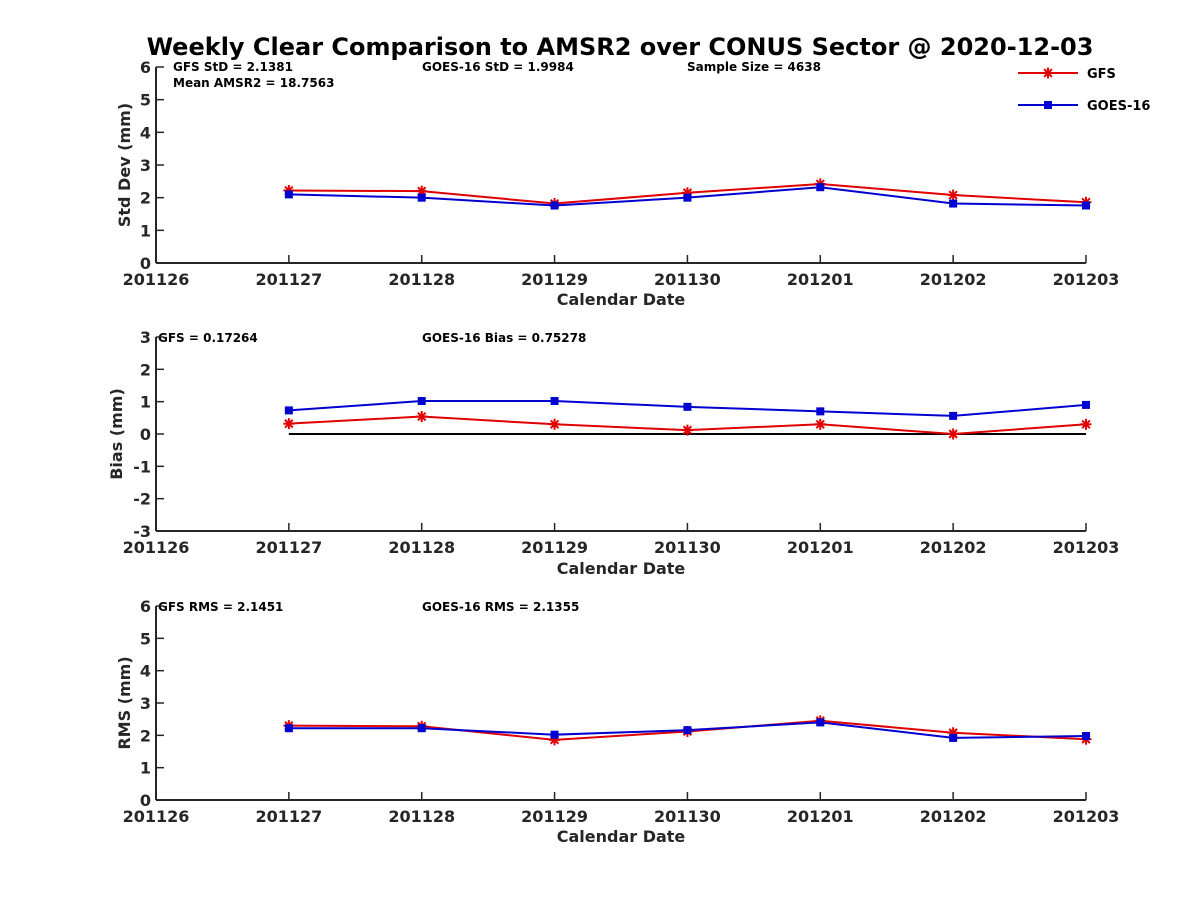  Describe the element at coordinates (142, 466) in the screenshot. I see `y-tick-label: -1` at that location.